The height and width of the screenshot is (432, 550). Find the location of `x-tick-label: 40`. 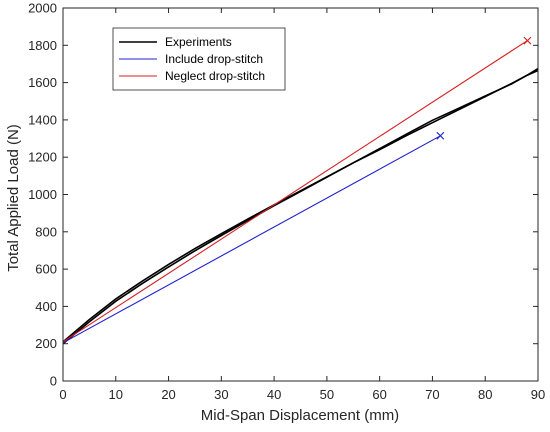

x-tick-label: 40 is located at coordinates (274, 394).